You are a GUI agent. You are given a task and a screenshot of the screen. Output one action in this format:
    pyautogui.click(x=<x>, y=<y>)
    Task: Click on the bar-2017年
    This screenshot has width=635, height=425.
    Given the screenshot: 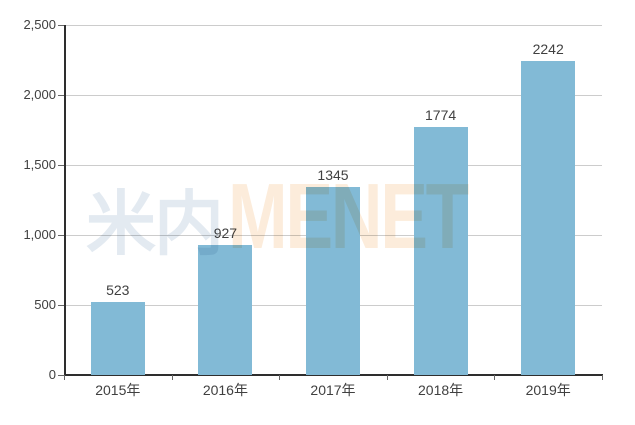 What is the action you would take?
    pyautogui.click(x=333, y=280)
    